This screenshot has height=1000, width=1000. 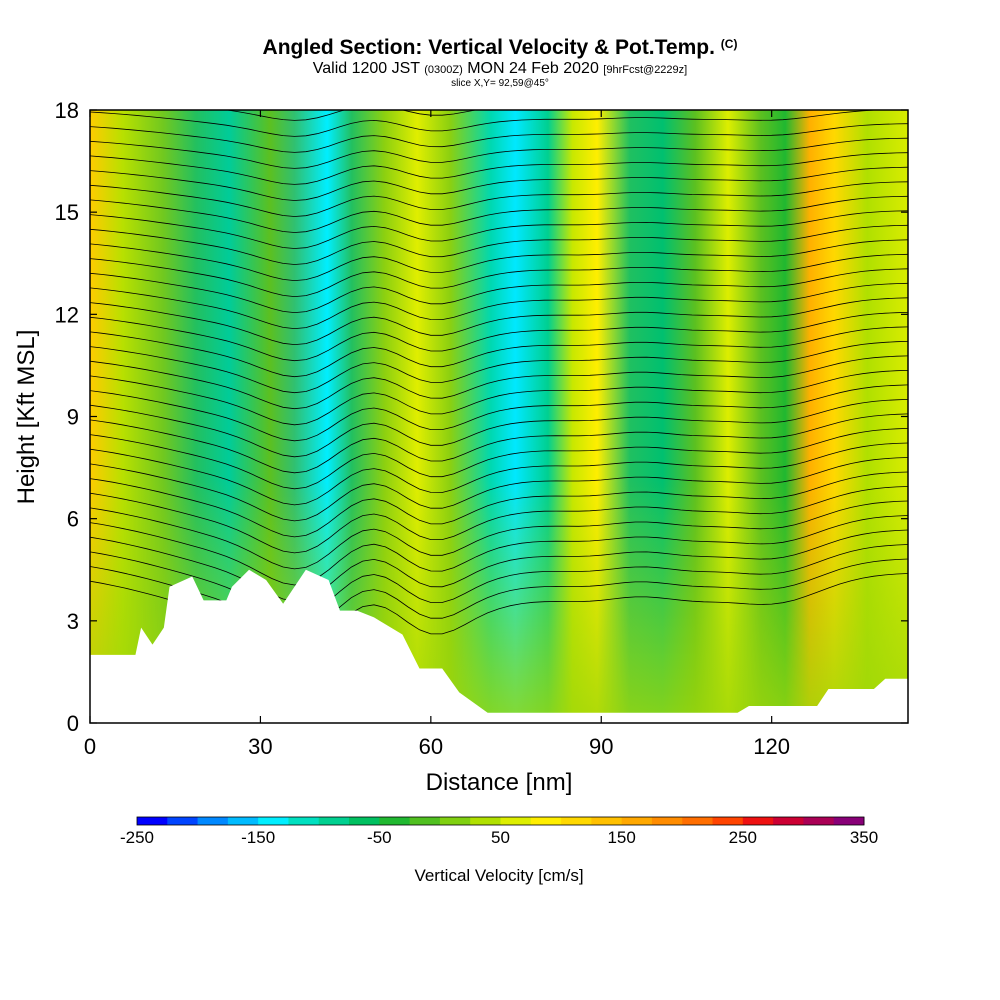 I want to click on x-tick-label: 60, so click(x=431, y=746).